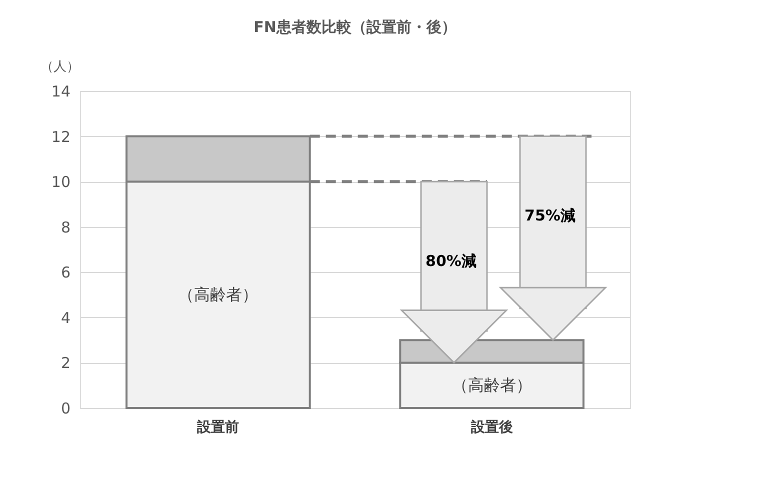 Image resolution: width=760 pixels, height=503 pixels. I want to click on y-tick-label: 6, so click(65, 273).